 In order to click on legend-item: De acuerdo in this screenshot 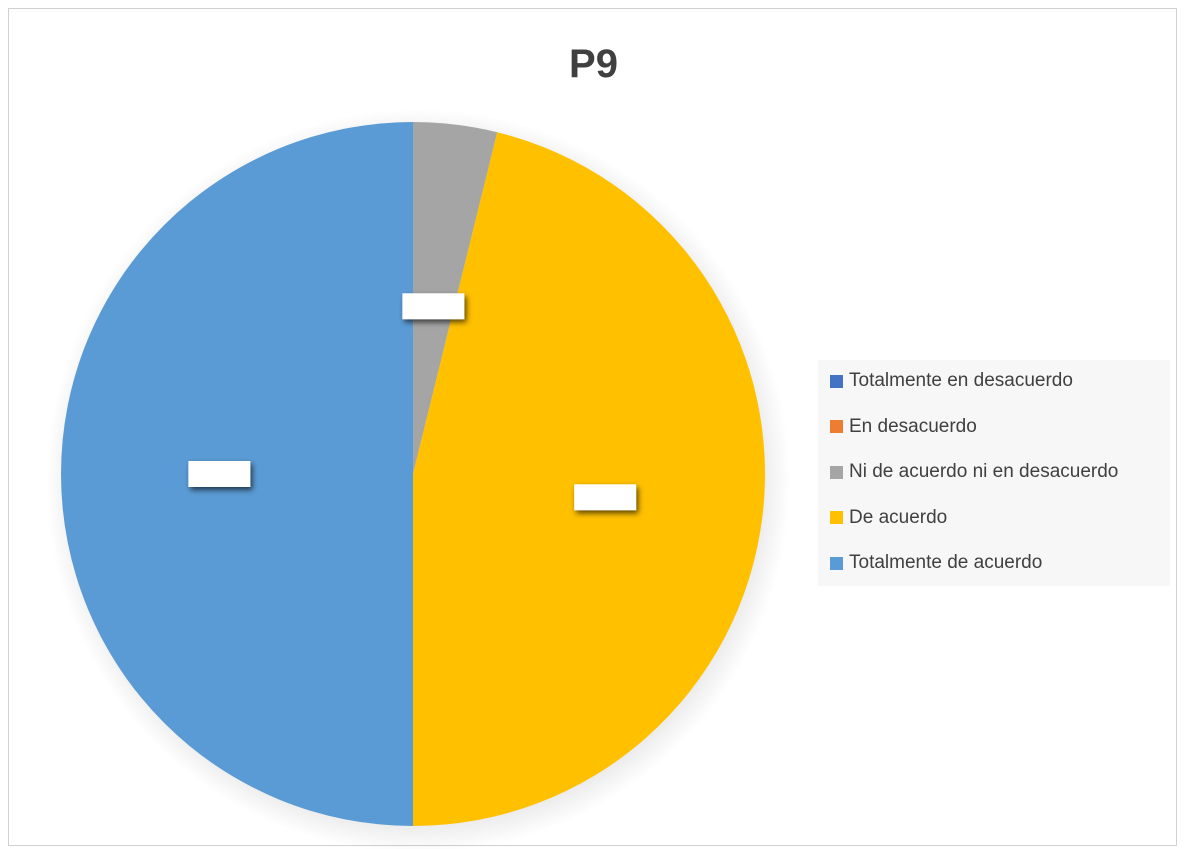, I will do `click(888, 518)`.